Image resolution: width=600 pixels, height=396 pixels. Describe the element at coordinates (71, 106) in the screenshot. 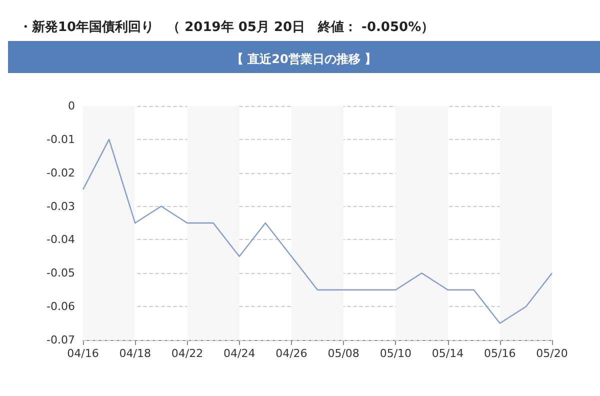

I see `y-tick-label: 0` at that location.